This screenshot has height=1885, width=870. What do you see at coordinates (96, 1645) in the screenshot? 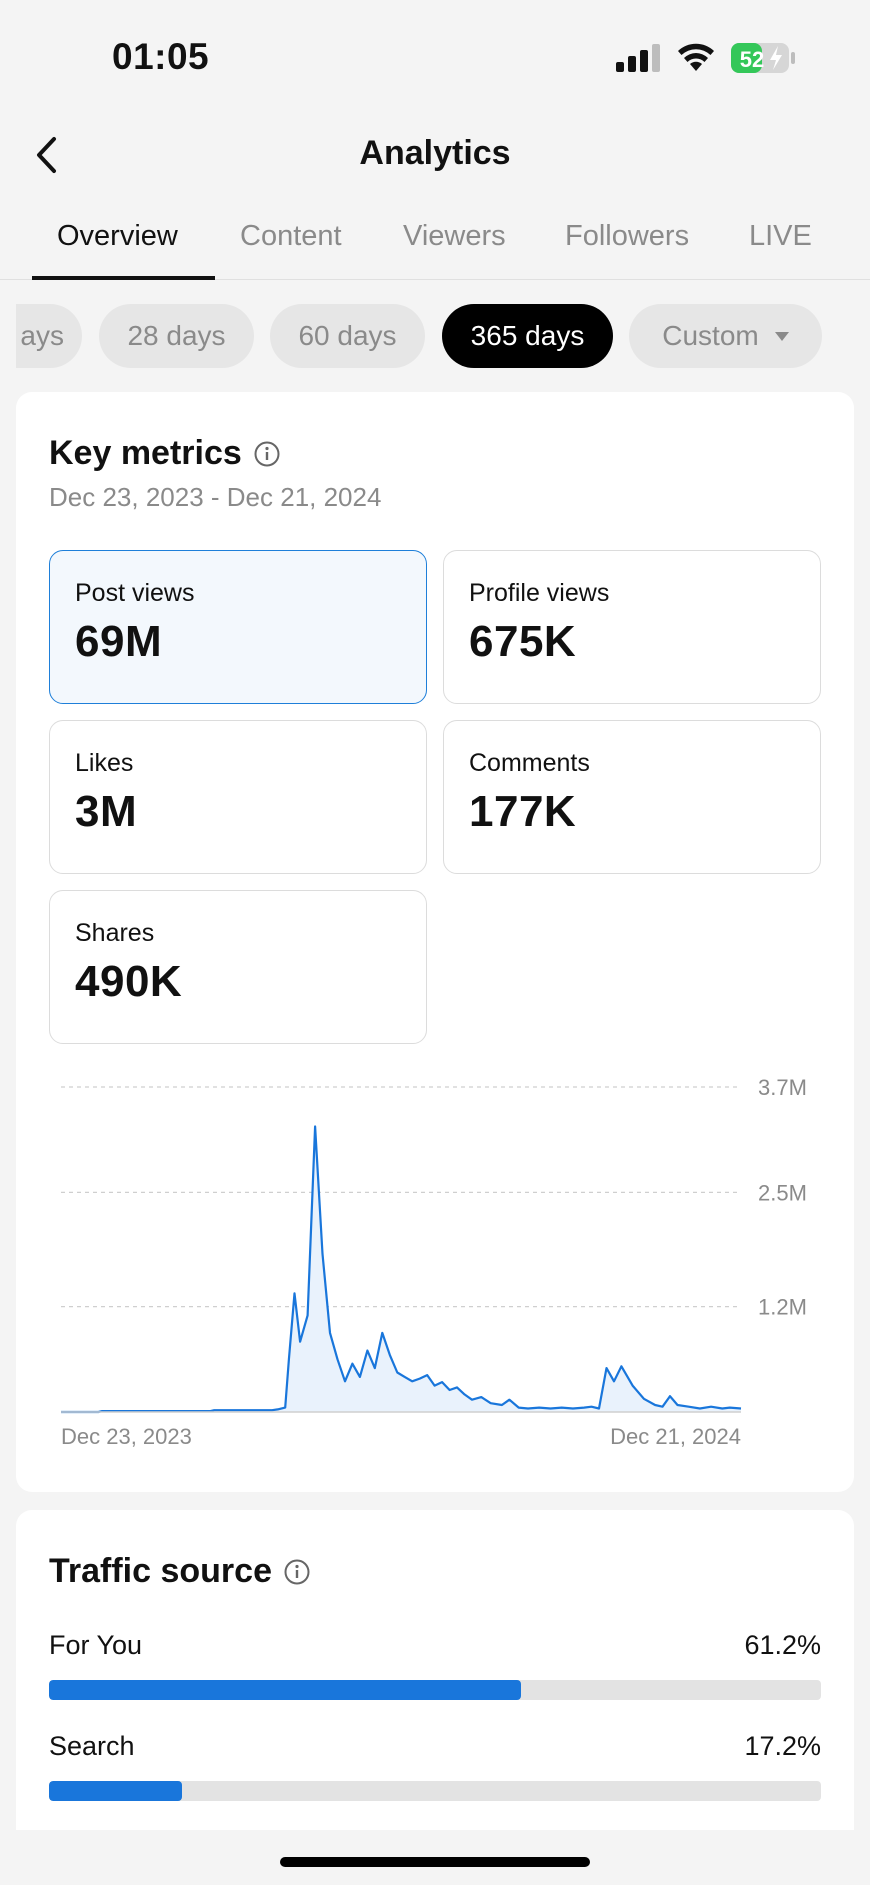
I see `traffic-source-name: For You` at bounding box center [96, 1645].